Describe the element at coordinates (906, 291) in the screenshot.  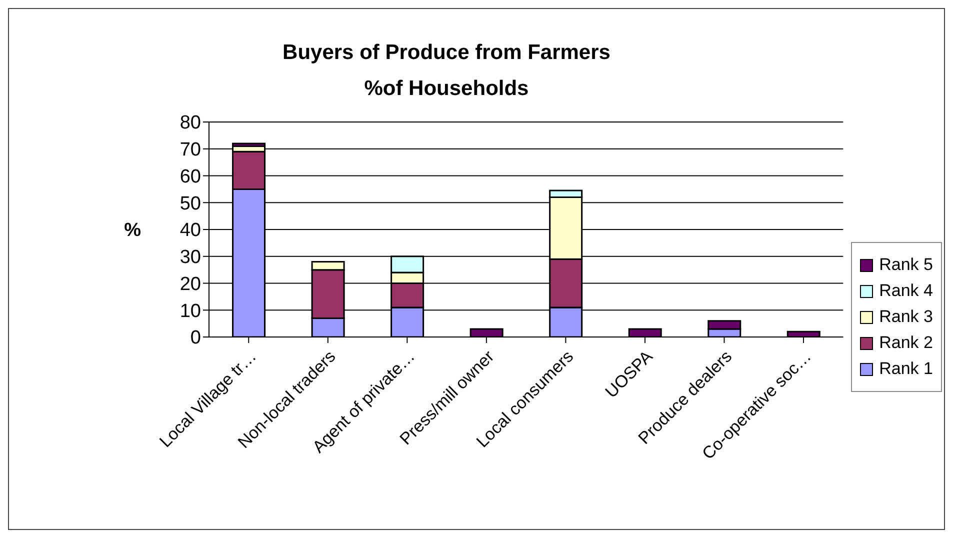
I see `legend-label: Rank 4` at that location.